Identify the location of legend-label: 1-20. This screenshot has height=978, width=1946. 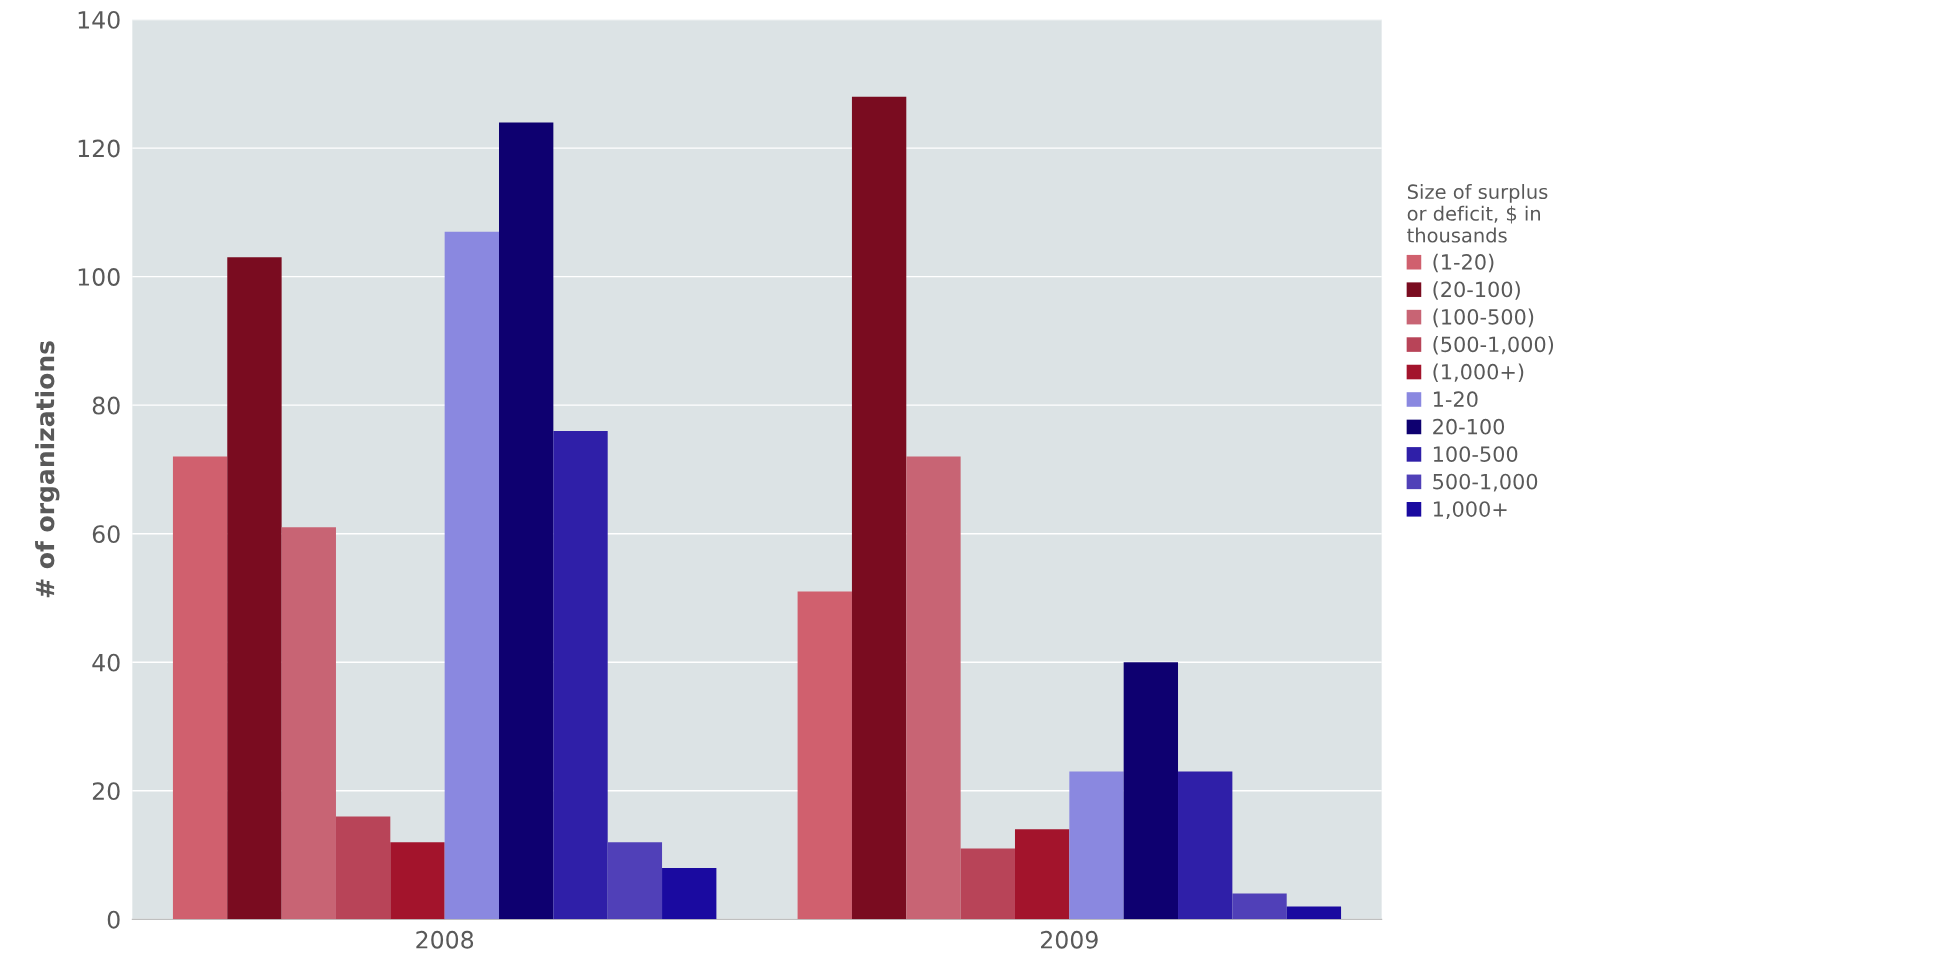
(1455, 399).